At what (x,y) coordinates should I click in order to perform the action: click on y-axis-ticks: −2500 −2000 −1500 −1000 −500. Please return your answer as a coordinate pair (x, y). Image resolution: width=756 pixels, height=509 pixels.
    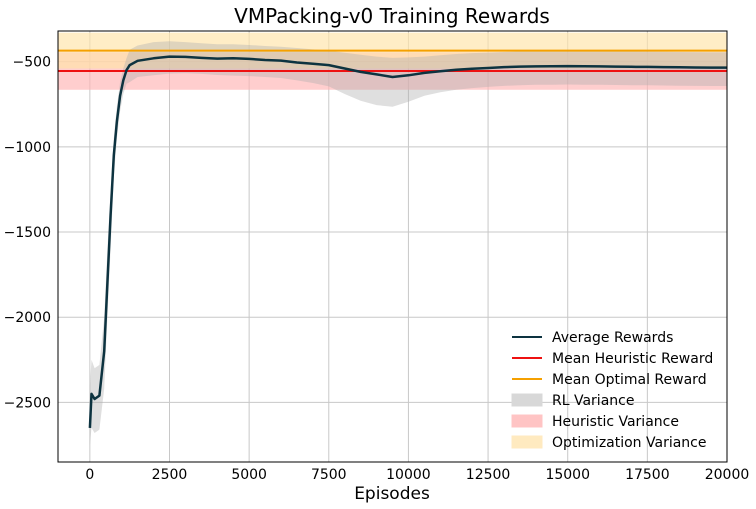
    Looking at the image, I should click on (27, 233).